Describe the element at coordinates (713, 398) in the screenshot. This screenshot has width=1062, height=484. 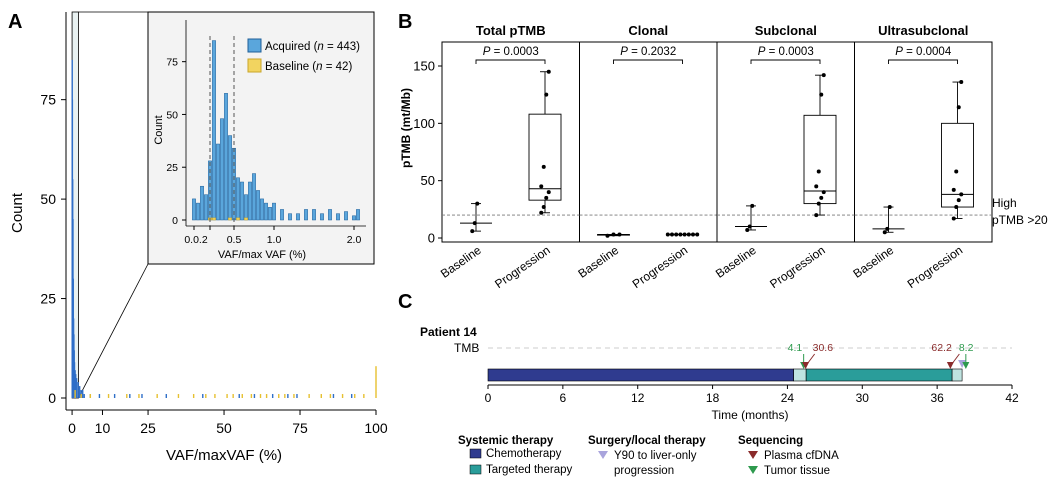
I see `timeline-tick-label: 18` at that location.